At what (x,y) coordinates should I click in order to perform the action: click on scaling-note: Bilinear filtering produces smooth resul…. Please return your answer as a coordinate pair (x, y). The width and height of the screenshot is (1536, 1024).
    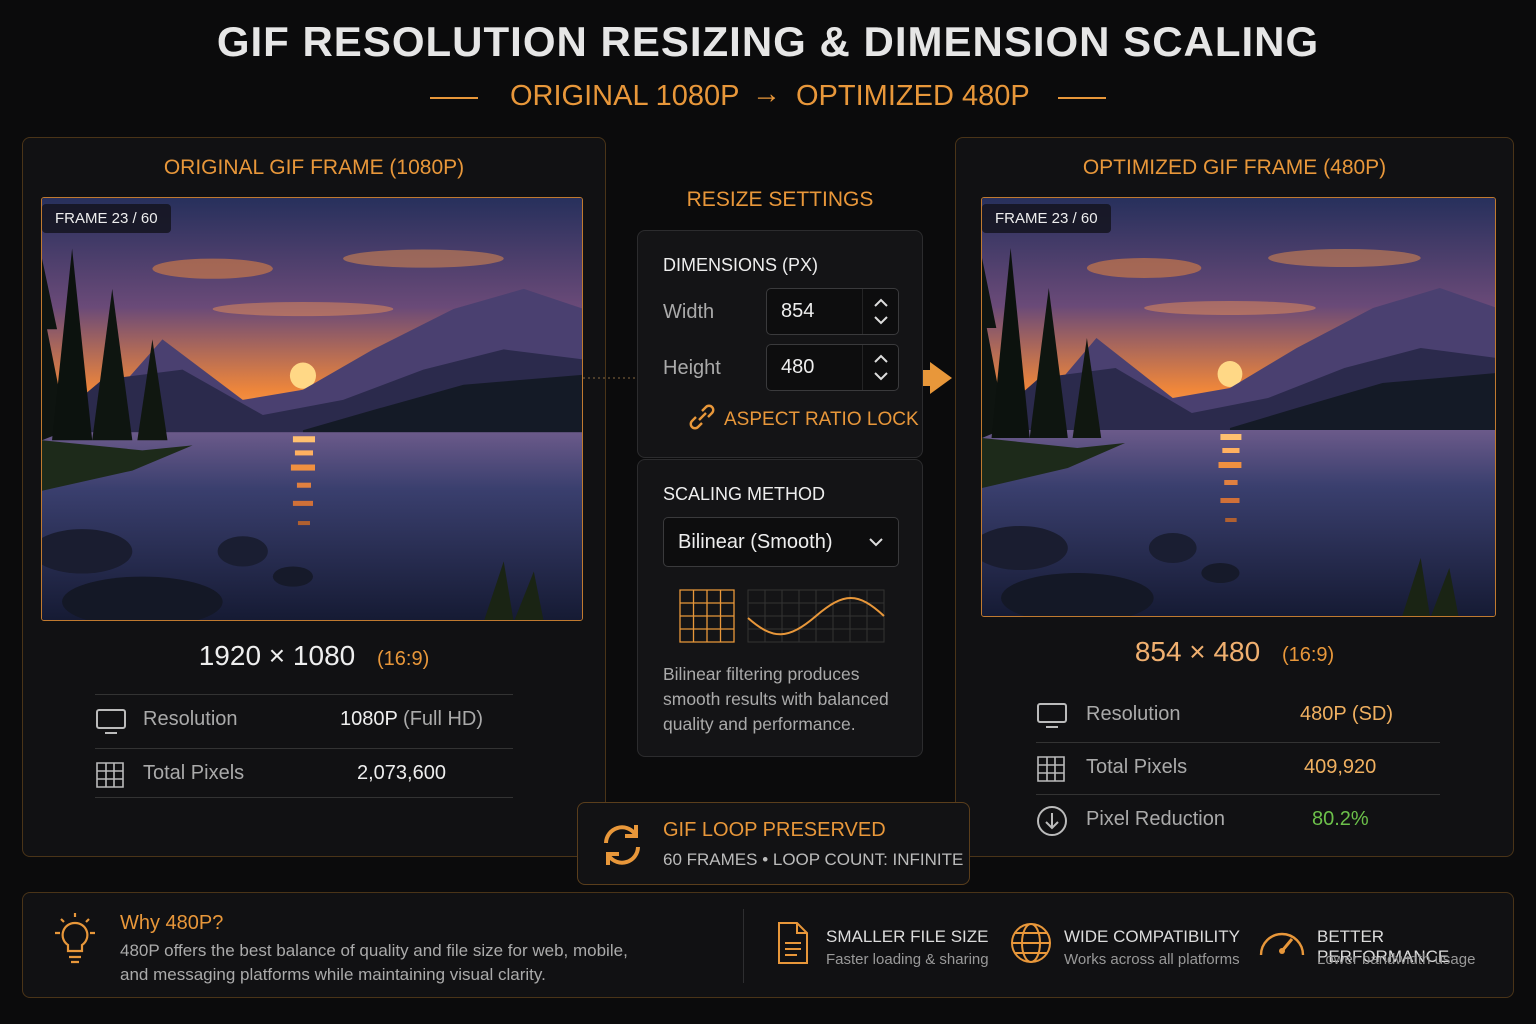
    Looking at the image, I should click on (776, 699).